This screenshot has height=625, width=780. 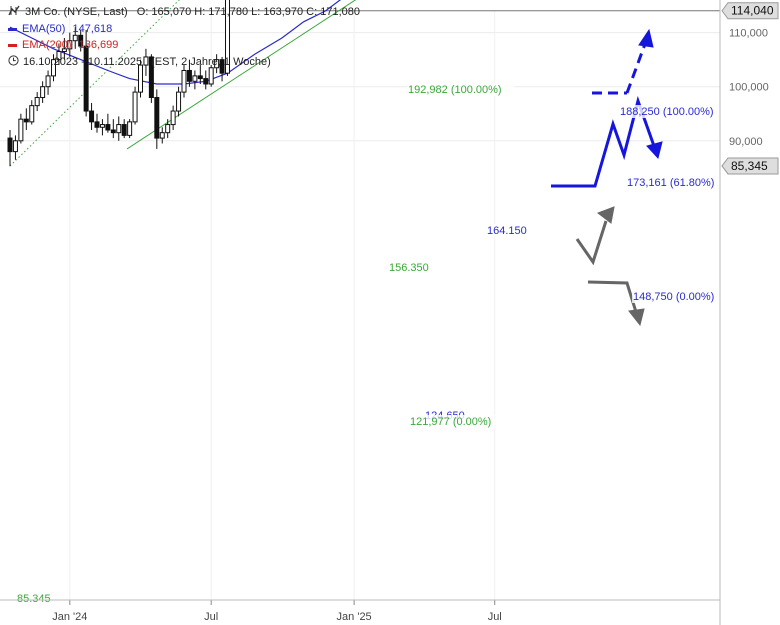 What do you see at coordinates (667, 112) in the screenshot?
I see `level-annotation: 188,250 (100.00%)` at bounding box center [667, 112].